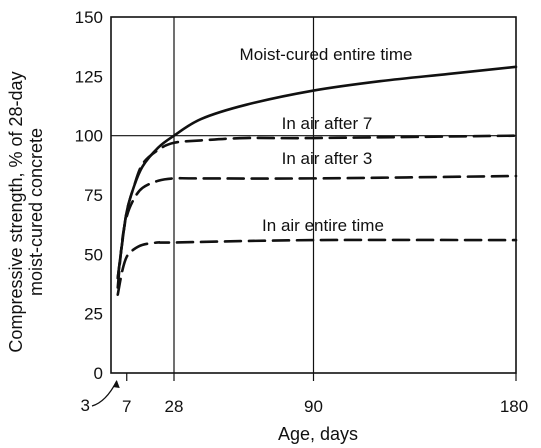 The image size is (541, 448). Describe the element at coordinates (85, 405) in the screenshot. I see `x-tick-label-3: 3` at that location.